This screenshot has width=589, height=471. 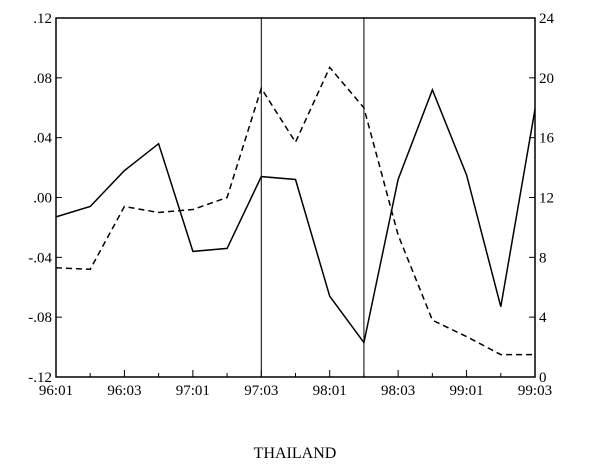 I want to click on x-tick-label: 99:03, so click(x=535, y=391).